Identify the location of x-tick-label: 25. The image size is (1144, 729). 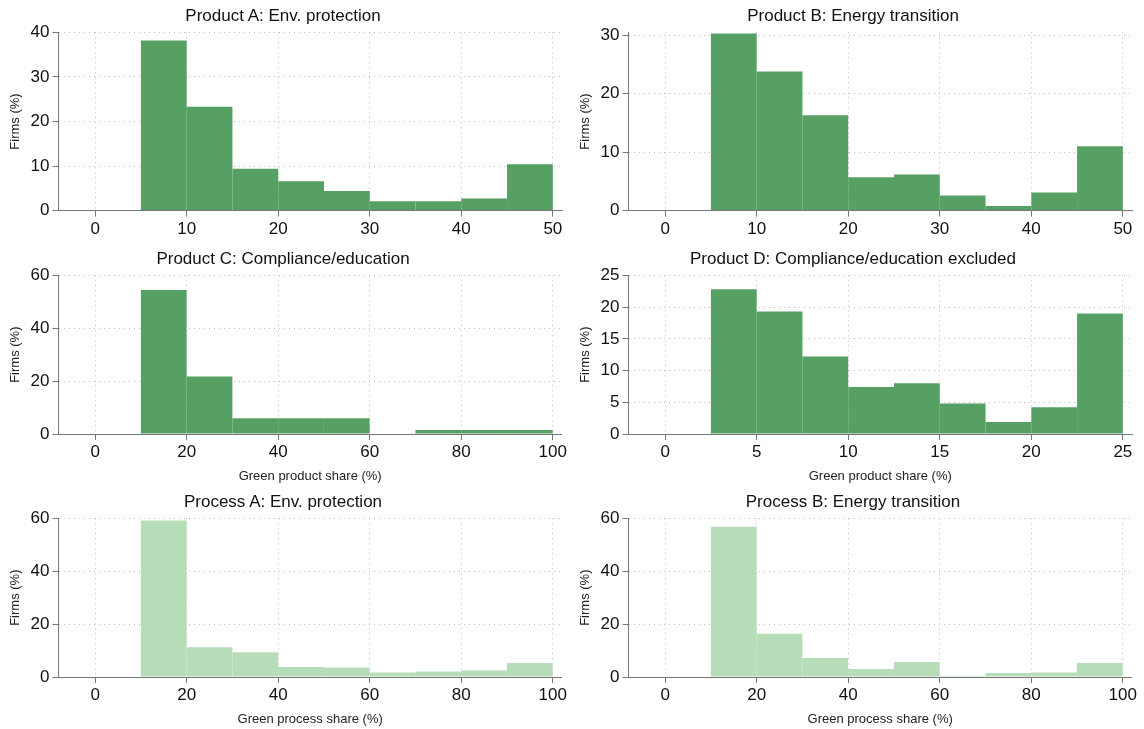
(1123, 452).